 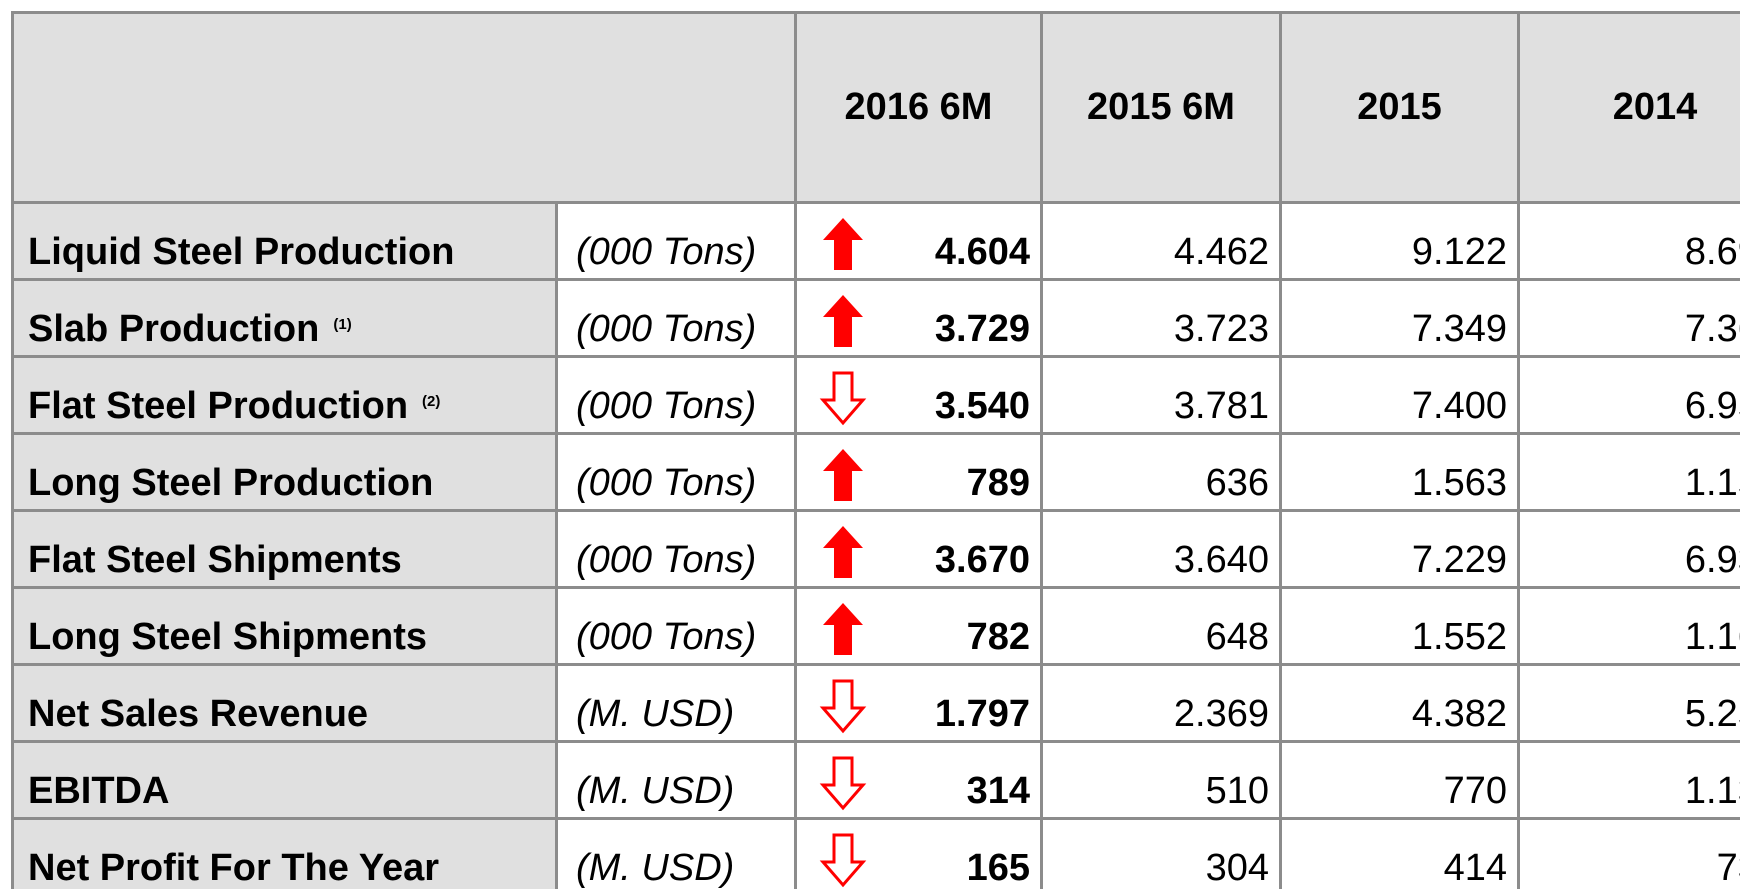 I want to click on value-text: 789, so click(x=998, y=483).